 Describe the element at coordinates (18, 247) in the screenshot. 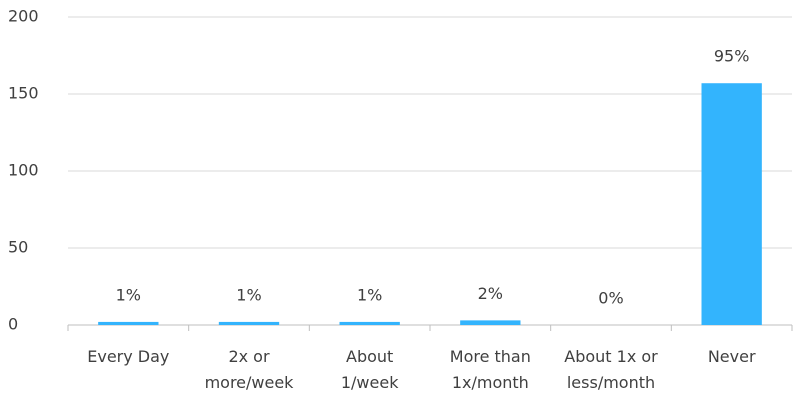

I see `y-tick-label: 50` at that location.